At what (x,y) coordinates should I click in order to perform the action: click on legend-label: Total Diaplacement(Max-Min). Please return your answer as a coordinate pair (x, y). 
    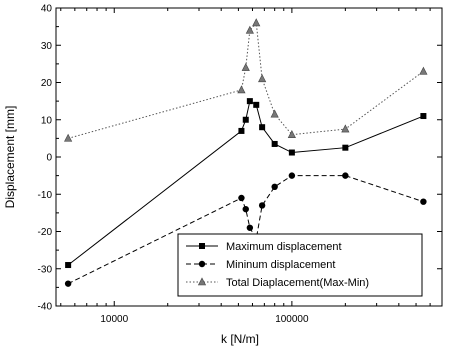
    Looking at the image, I should click on (297, 283).